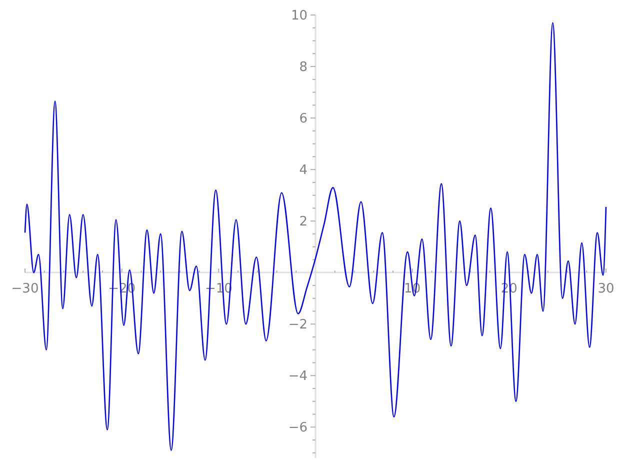 The width and height of the screenshot is (627, 469). Describe the element at coordinates (298, 428) in the screenshot. I see `y-tick-label: −6` at that location.